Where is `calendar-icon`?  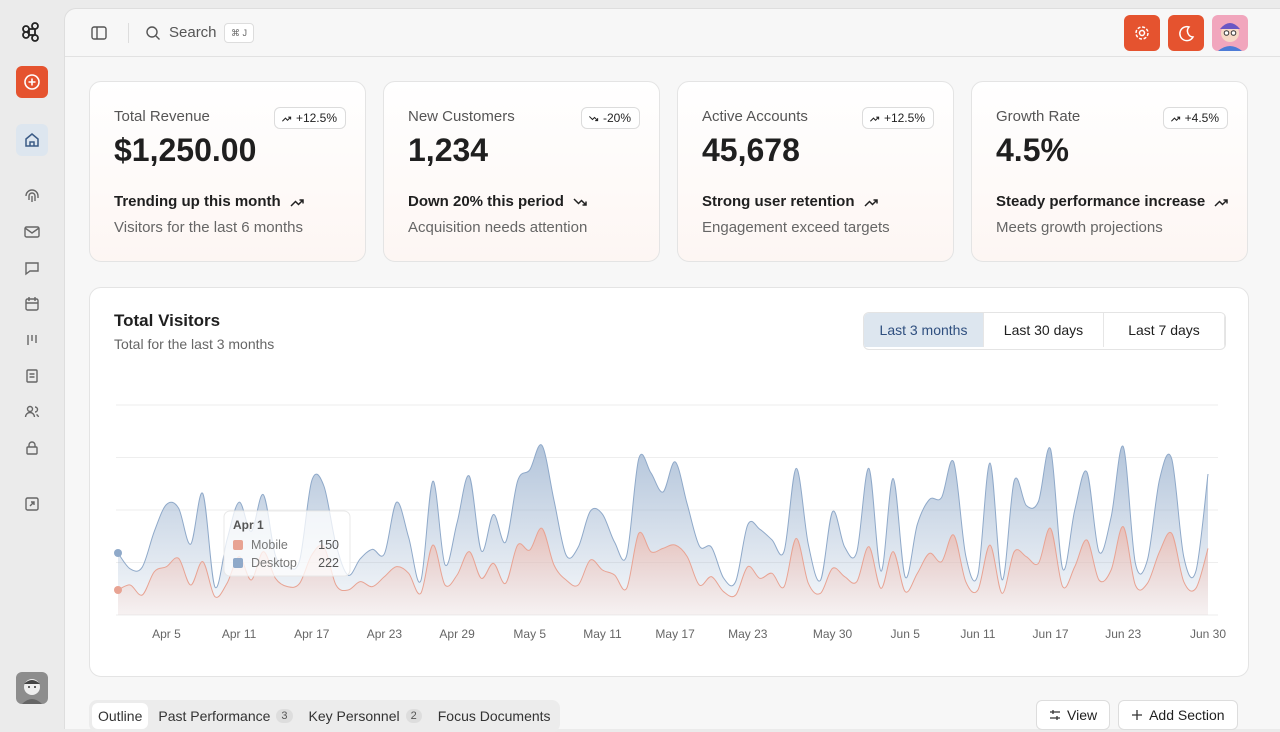
calendar-icon is located at coordinates (32, 304).